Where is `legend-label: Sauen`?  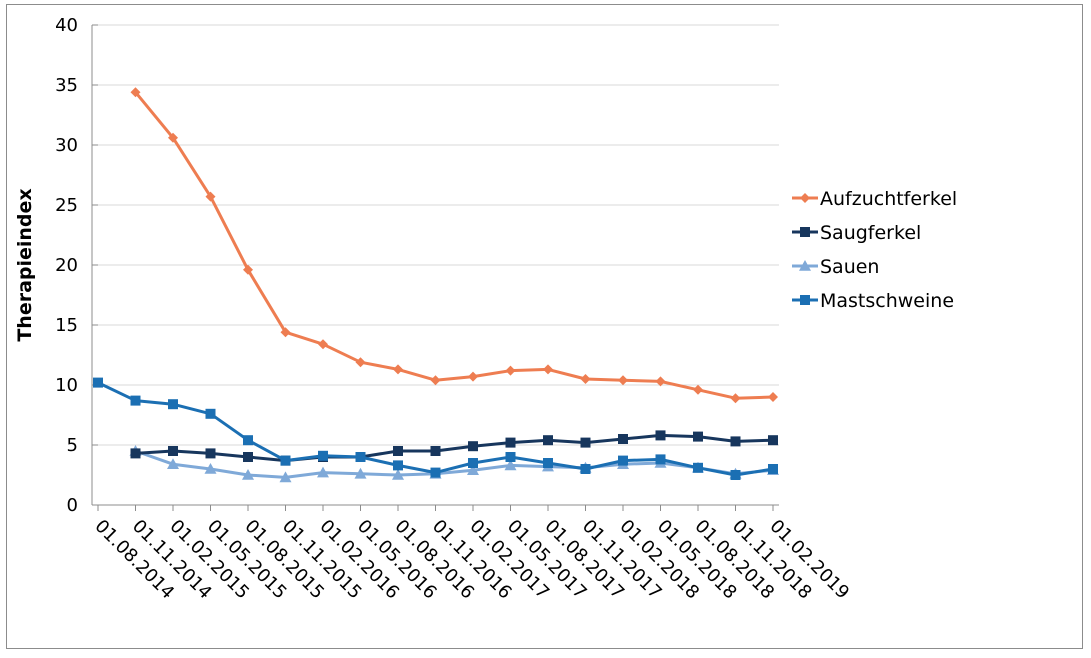 legend-label: Sauen is located at coordinates (849, 267).